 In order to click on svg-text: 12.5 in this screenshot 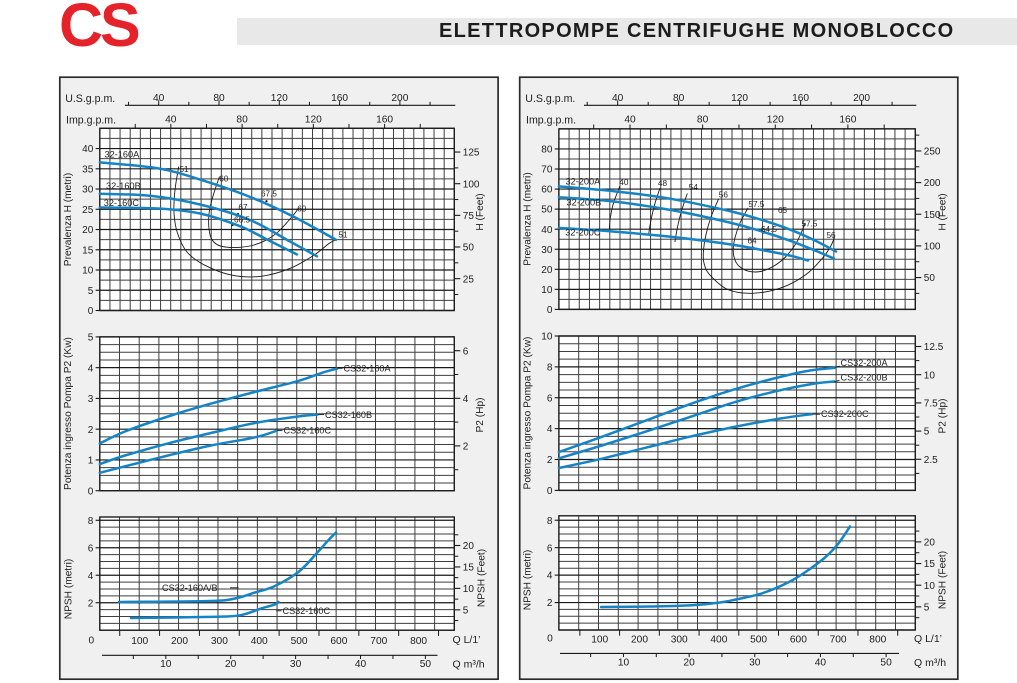, I will do `click(934, 347)`.